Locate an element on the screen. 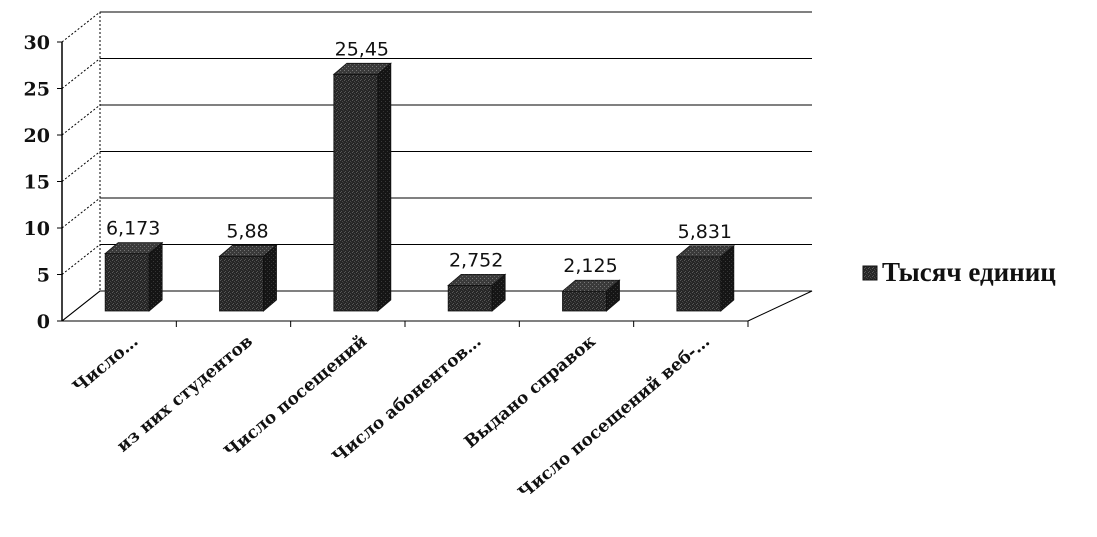  data-label: 2,752 is located at coordinates (476, 260).